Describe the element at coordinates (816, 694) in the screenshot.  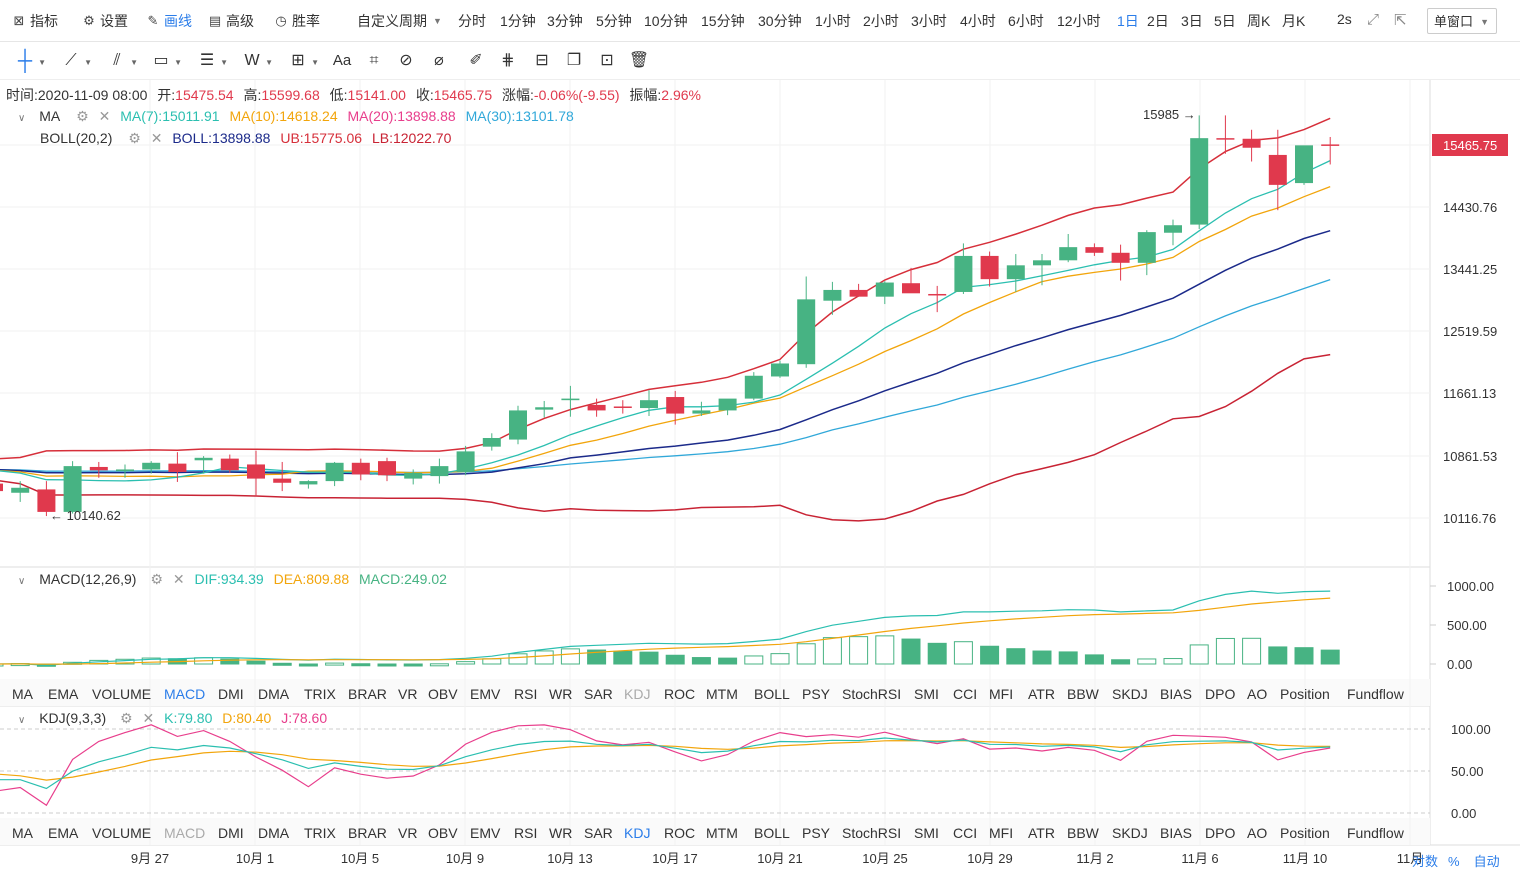
I see `indicator-tab-upper-psy: PSY` at that location.